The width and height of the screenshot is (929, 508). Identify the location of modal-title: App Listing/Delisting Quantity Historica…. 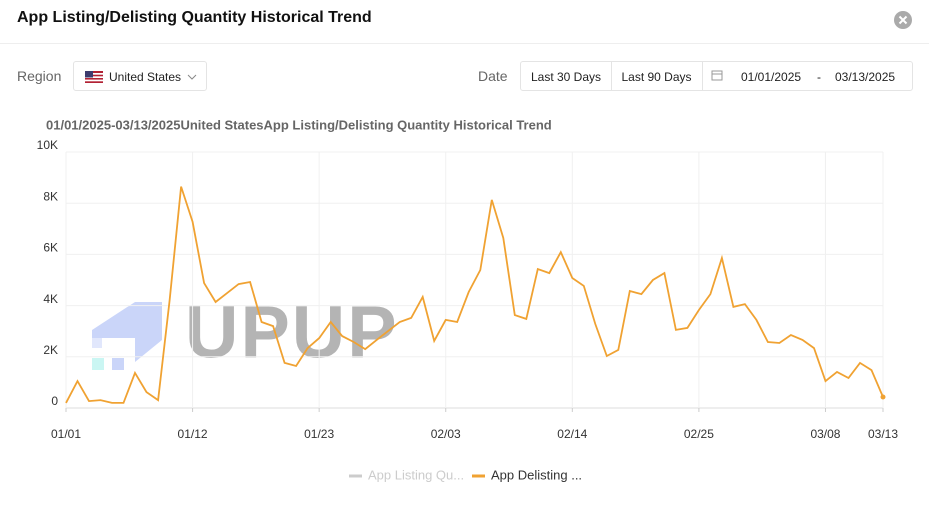
(194, 17).